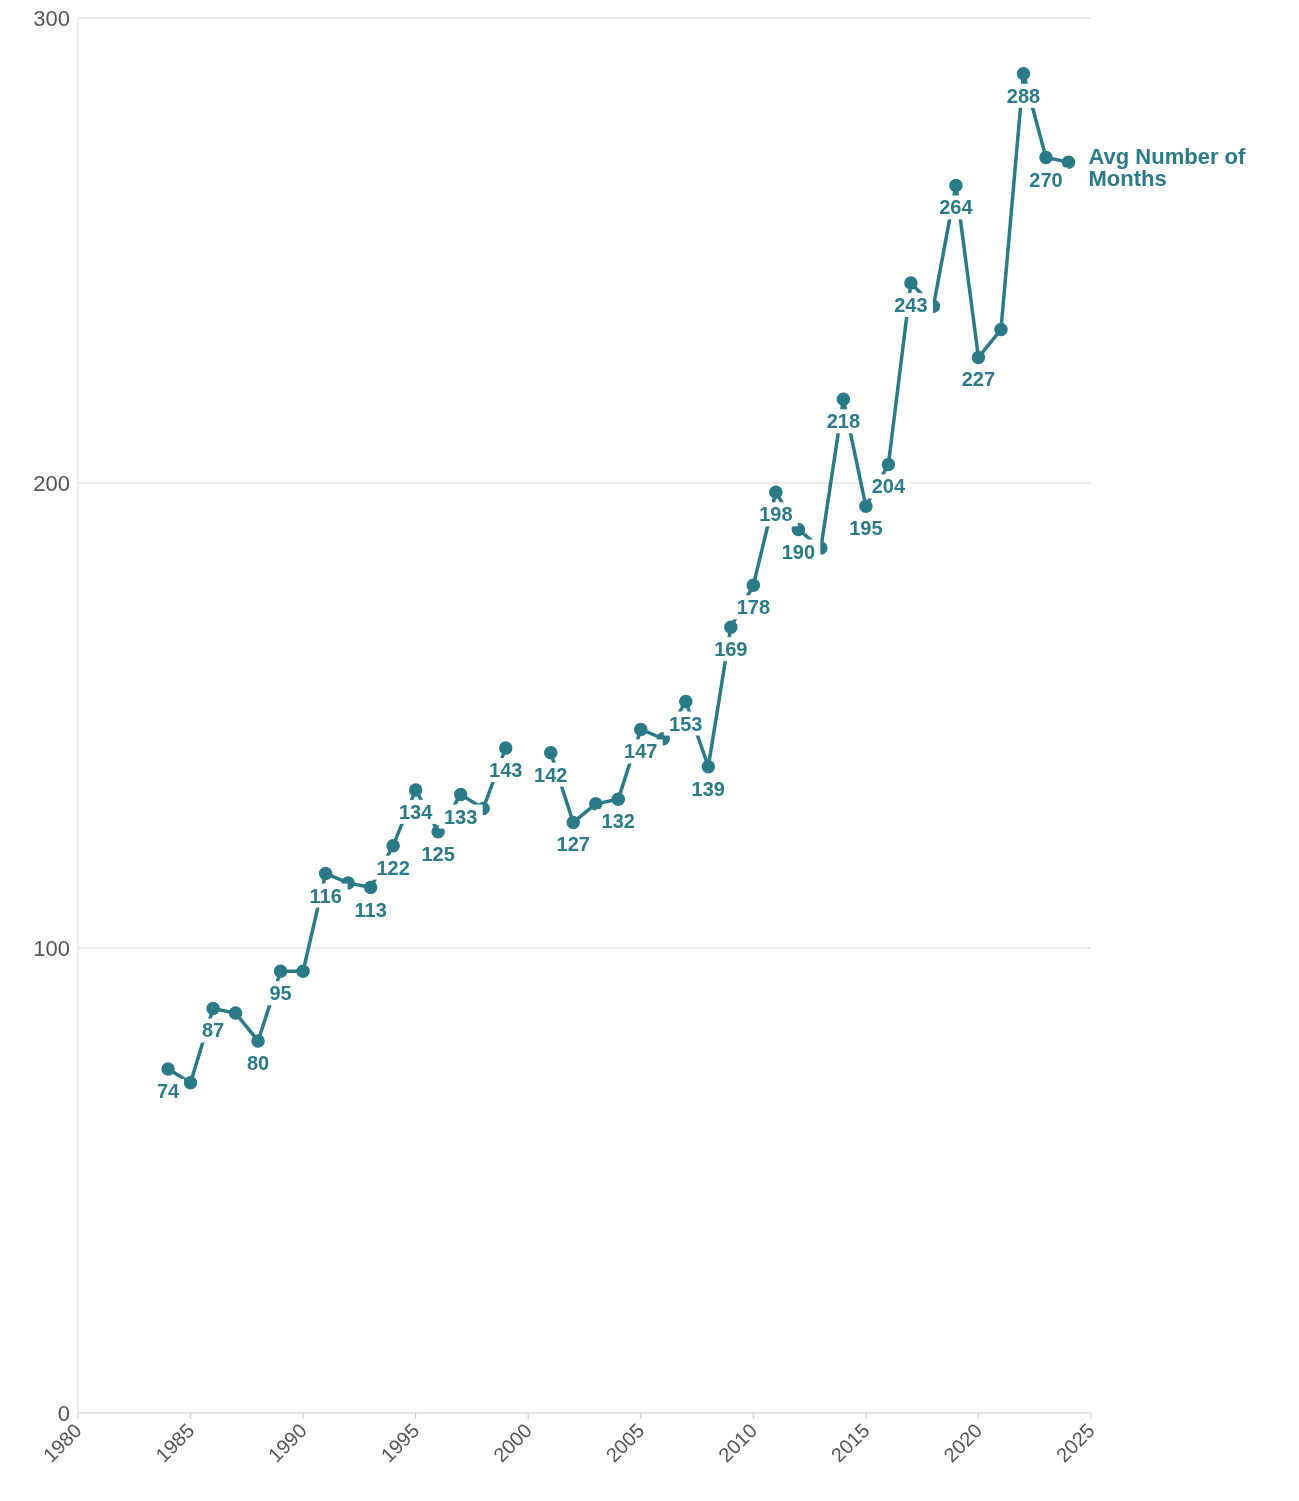 Image resolution: width=1299 pixels, height=1501 pixels. What do you see at coordinates (708, 788) in the screenshot?
I see `data-label: 139` at bounding box center [708, 788].